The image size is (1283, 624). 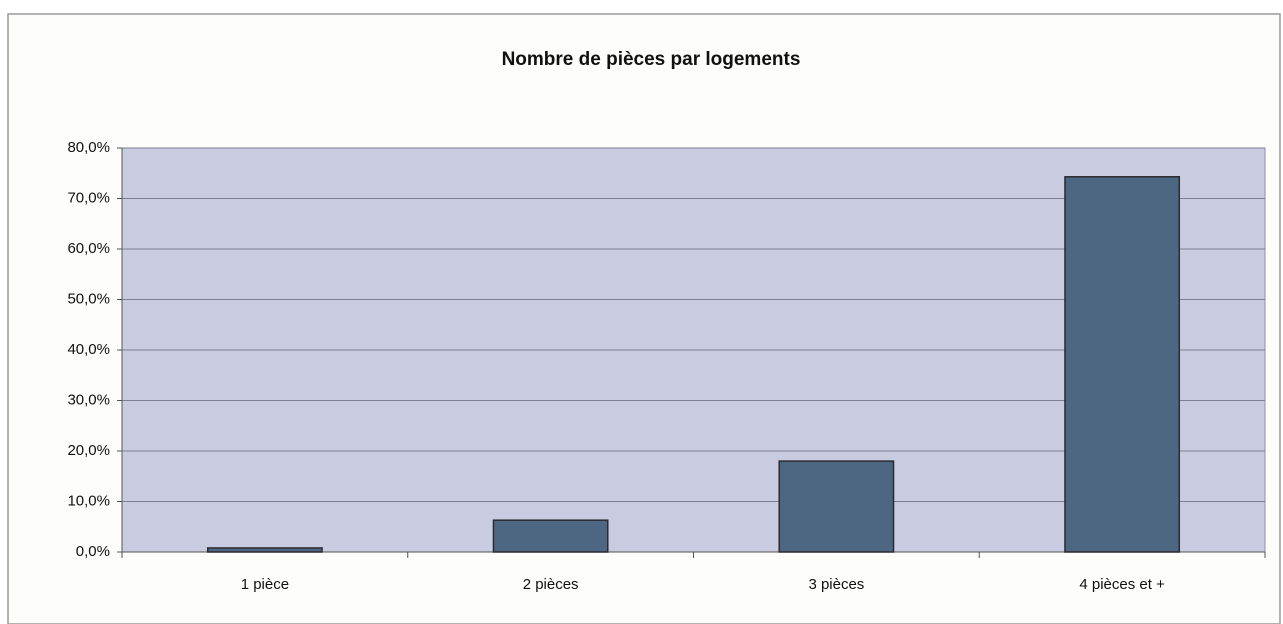 What do you see at coordinates (88, 349) in the screenshot?
I see `y-tick-label: 40,0%` at bounding box center [88, 349].